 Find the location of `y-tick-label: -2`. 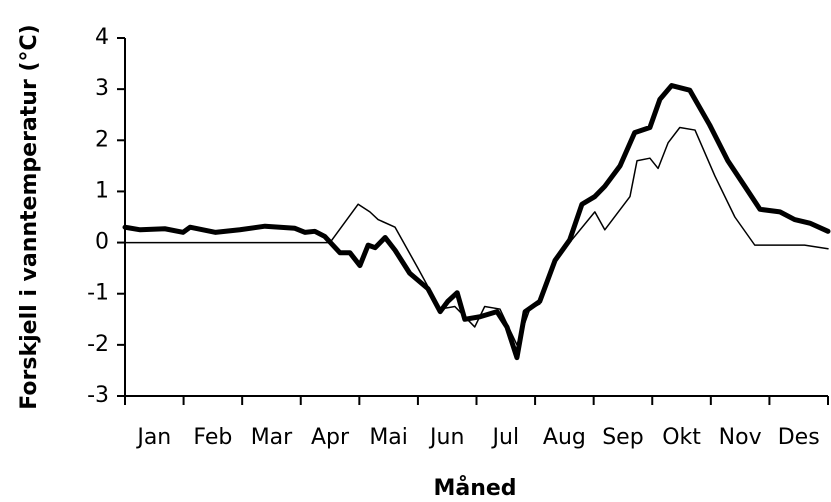

y-tick-label: -2 is located at coordinates (98, 344).